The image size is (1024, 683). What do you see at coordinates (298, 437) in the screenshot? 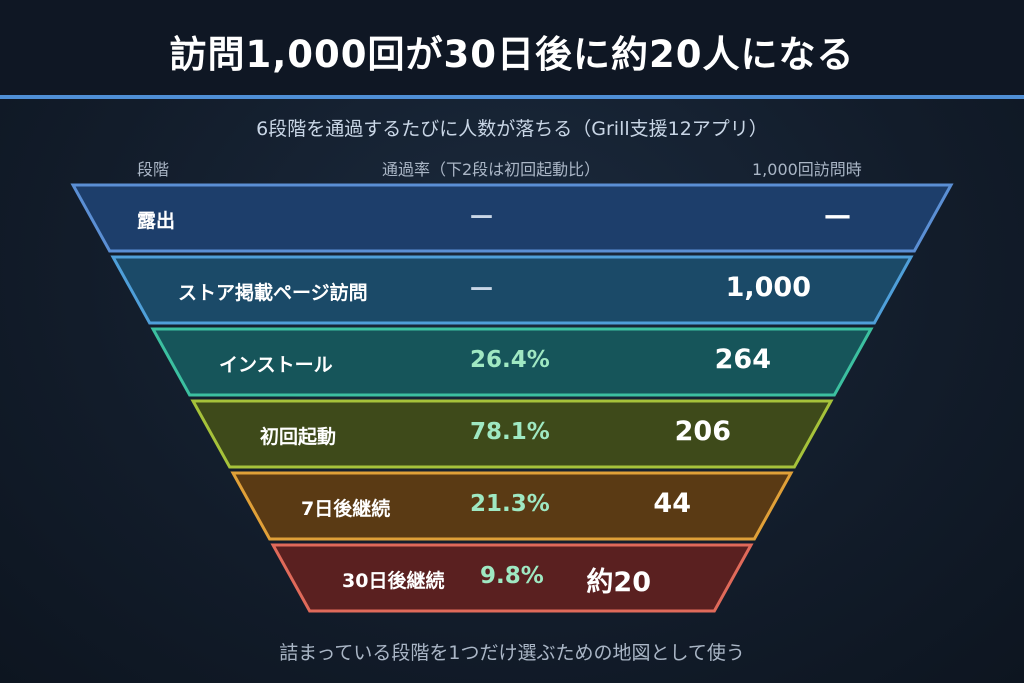
I see `stage-label: 初回起動` at bounding box center [298, 437].